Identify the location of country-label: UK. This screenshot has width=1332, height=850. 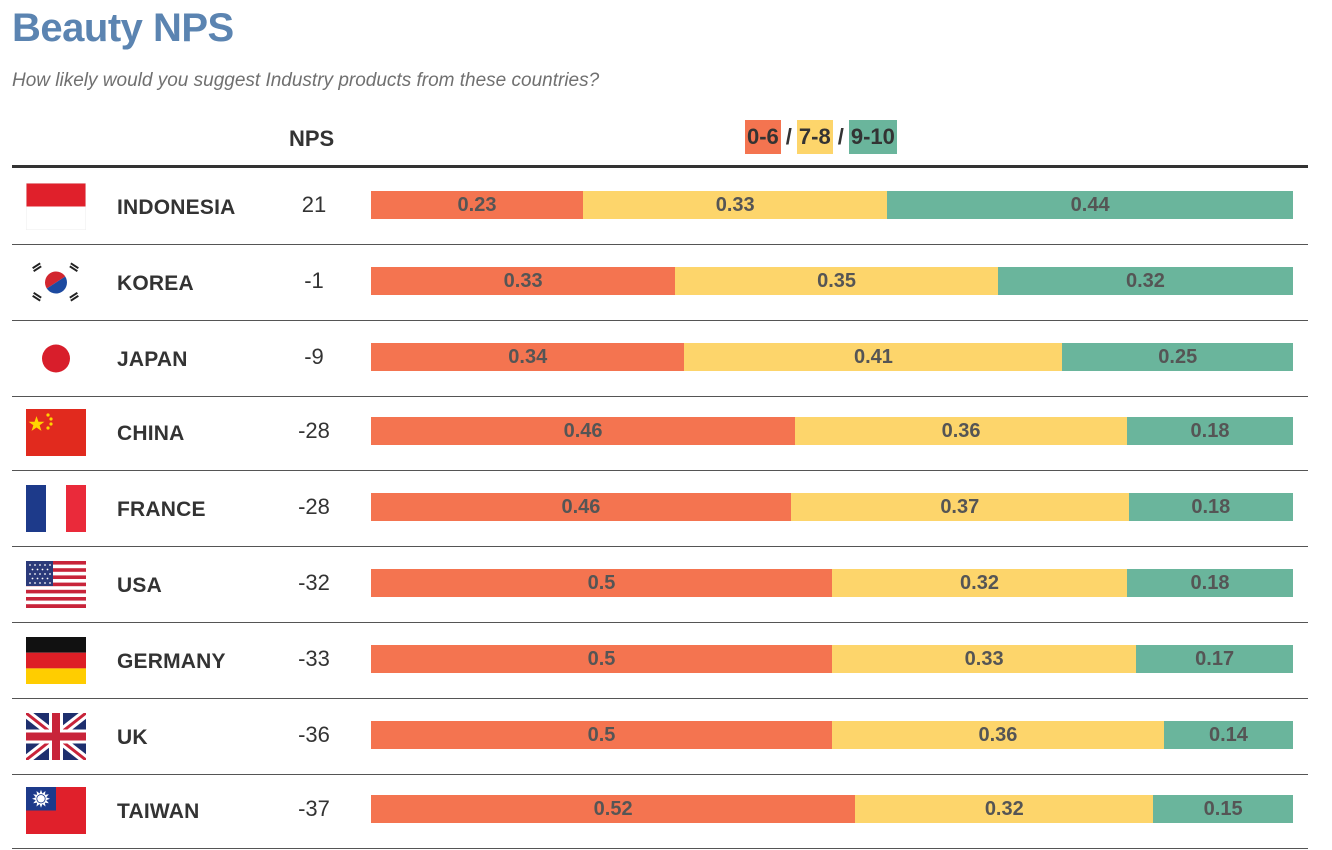
(132, 737).